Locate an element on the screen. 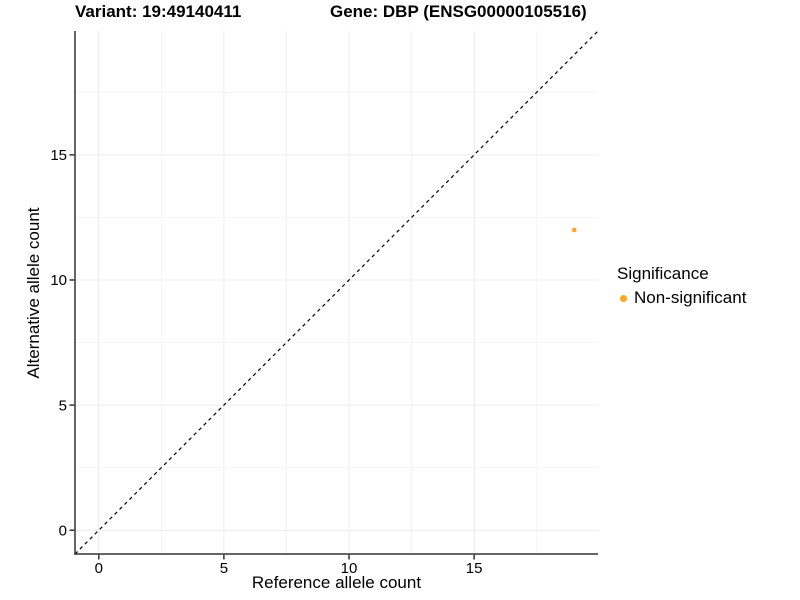 The height and width of the screenshot is (600, 800). plot-title-gene: Gene: DBP (ENSG00000105516) is located at coordinates (458, 11).